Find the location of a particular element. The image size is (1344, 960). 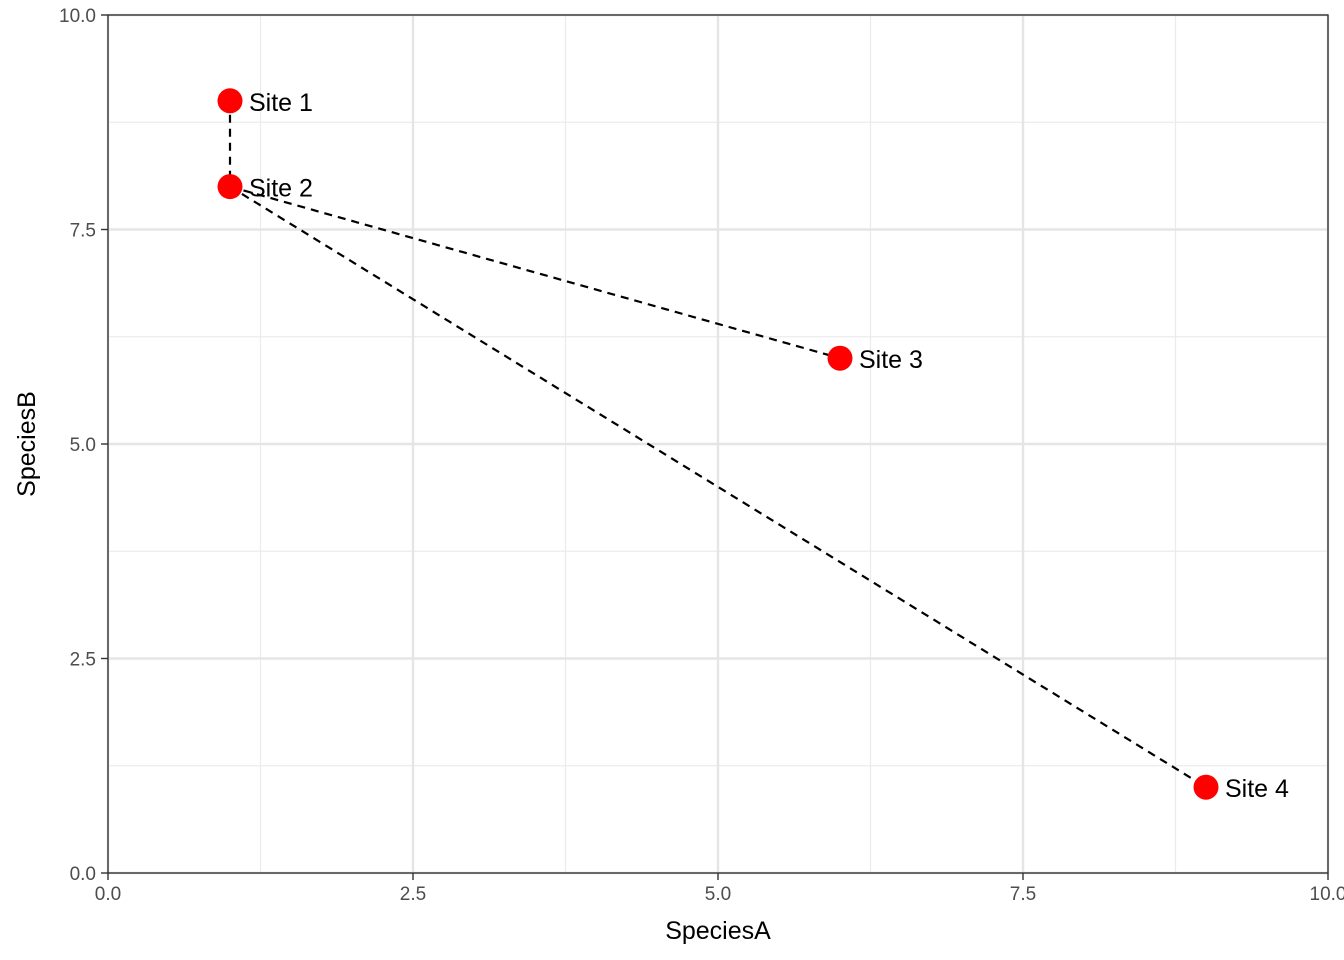

x-tick-label-2: 5.0 is located at coordinates (718, 894).